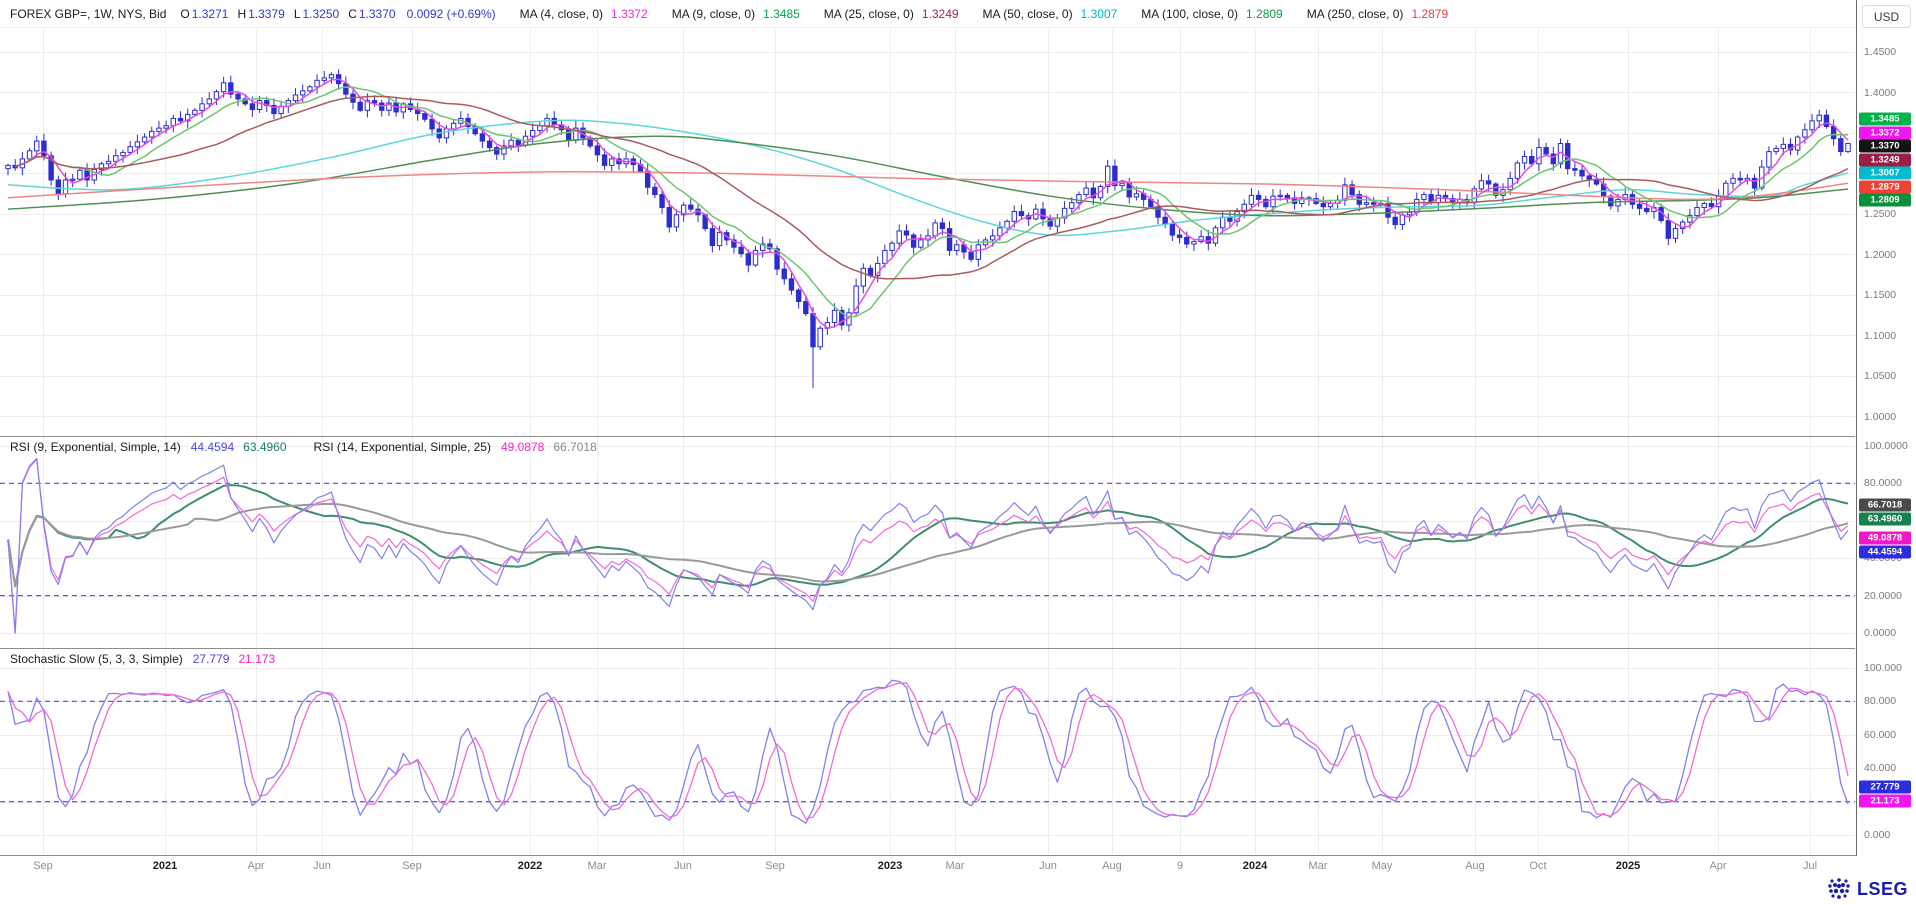 The height and width of the screenshot is (905, 1916). What do you see at coordinates (212, 447) in the screenshot?
I see `indicator-value: 44.4594` at bounding box center [212, 447].